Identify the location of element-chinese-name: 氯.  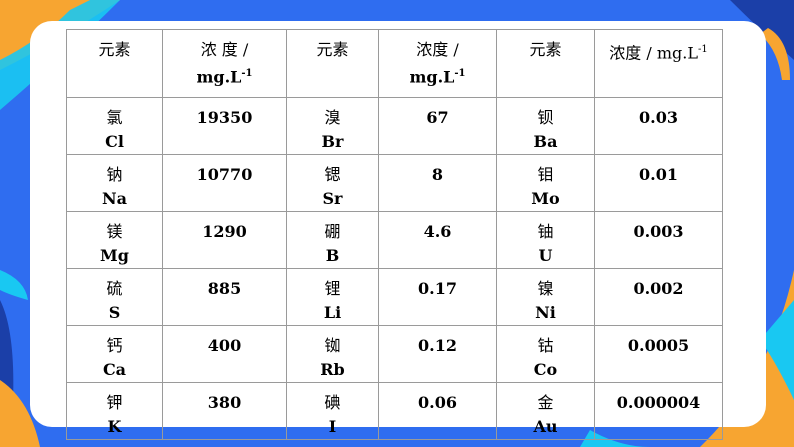
(114, 117).